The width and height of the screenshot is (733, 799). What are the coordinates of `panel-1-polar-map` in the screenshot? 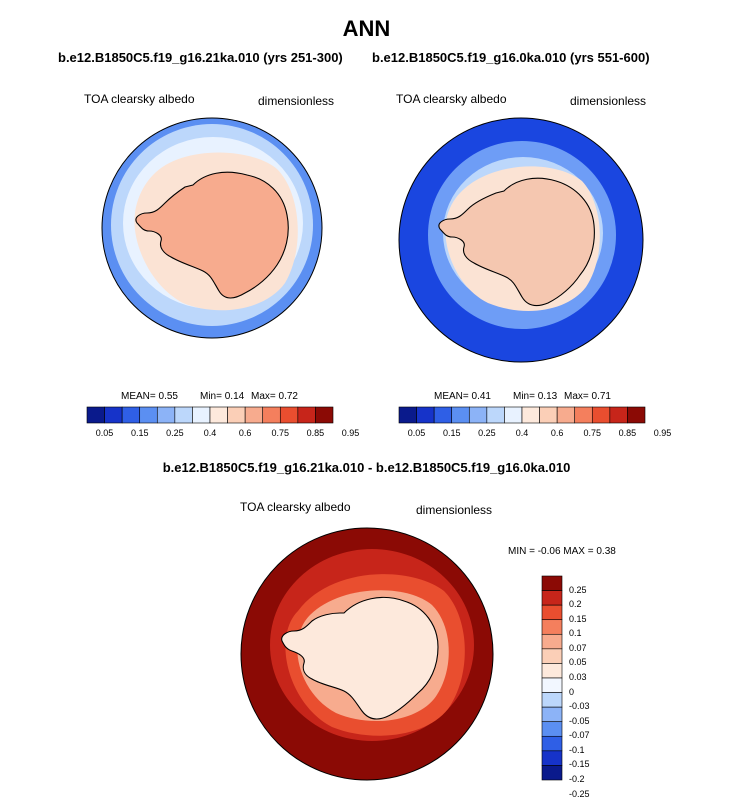 It's located at (212, 228).